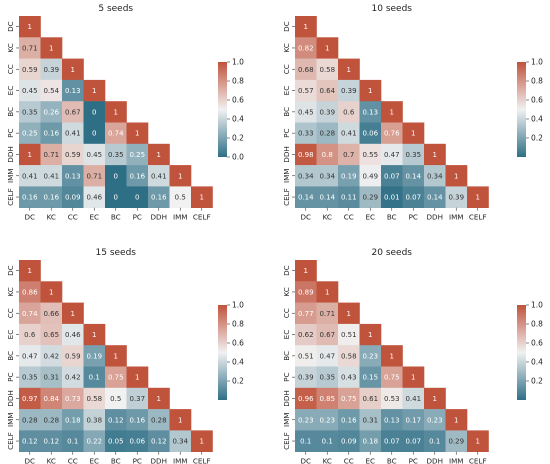 This screenshot has height=464, width=550. Describe the element at coordinates (238, 157) in the screenshot. I see `colorbar-tick-label: 0.0` at that location.